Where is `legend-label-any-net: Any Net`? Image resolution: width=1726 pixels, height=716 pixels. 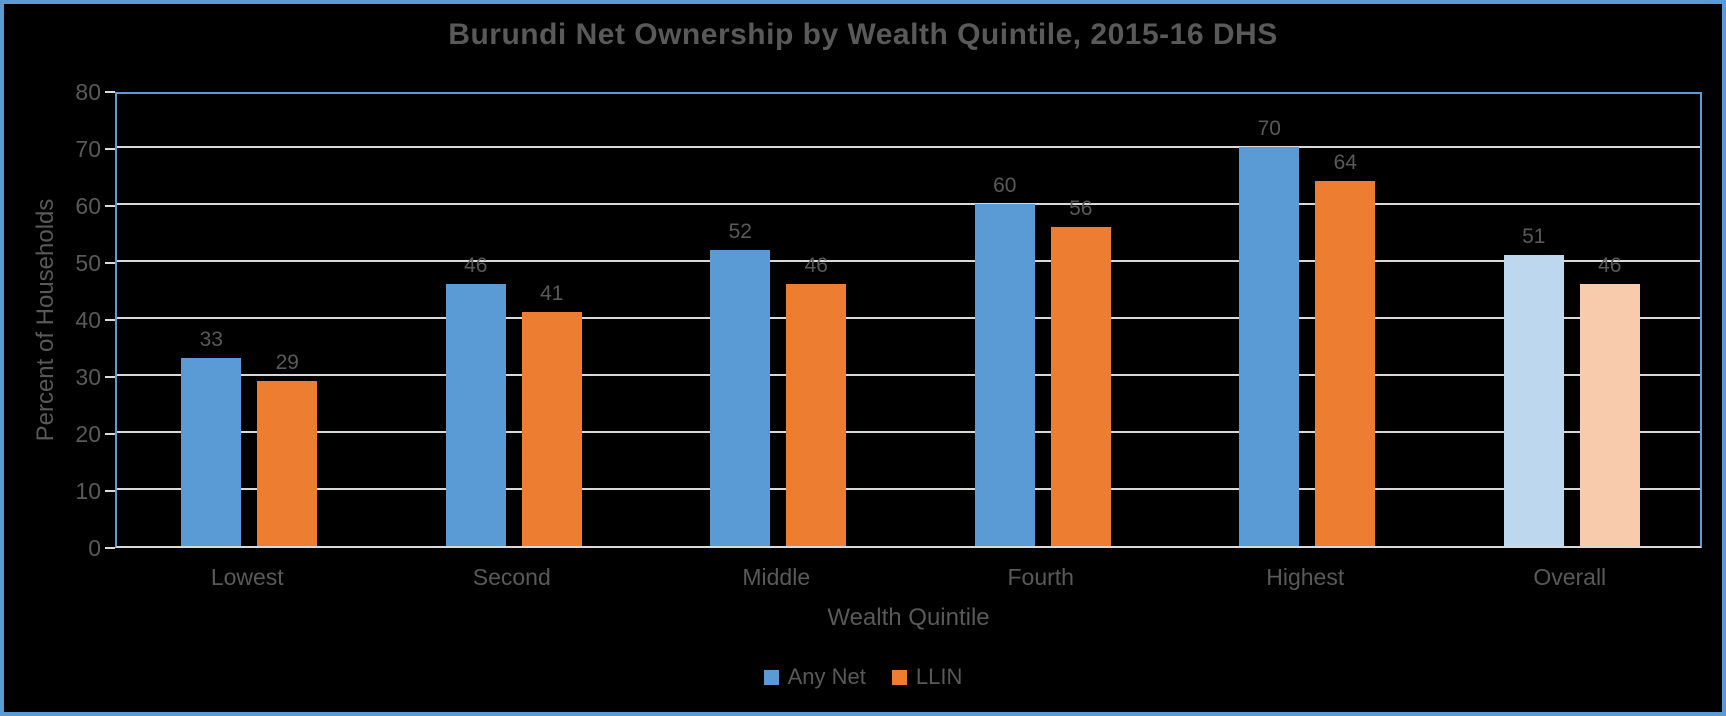
legend-label-any-net: Any Net is located at coordinates (826, 676).